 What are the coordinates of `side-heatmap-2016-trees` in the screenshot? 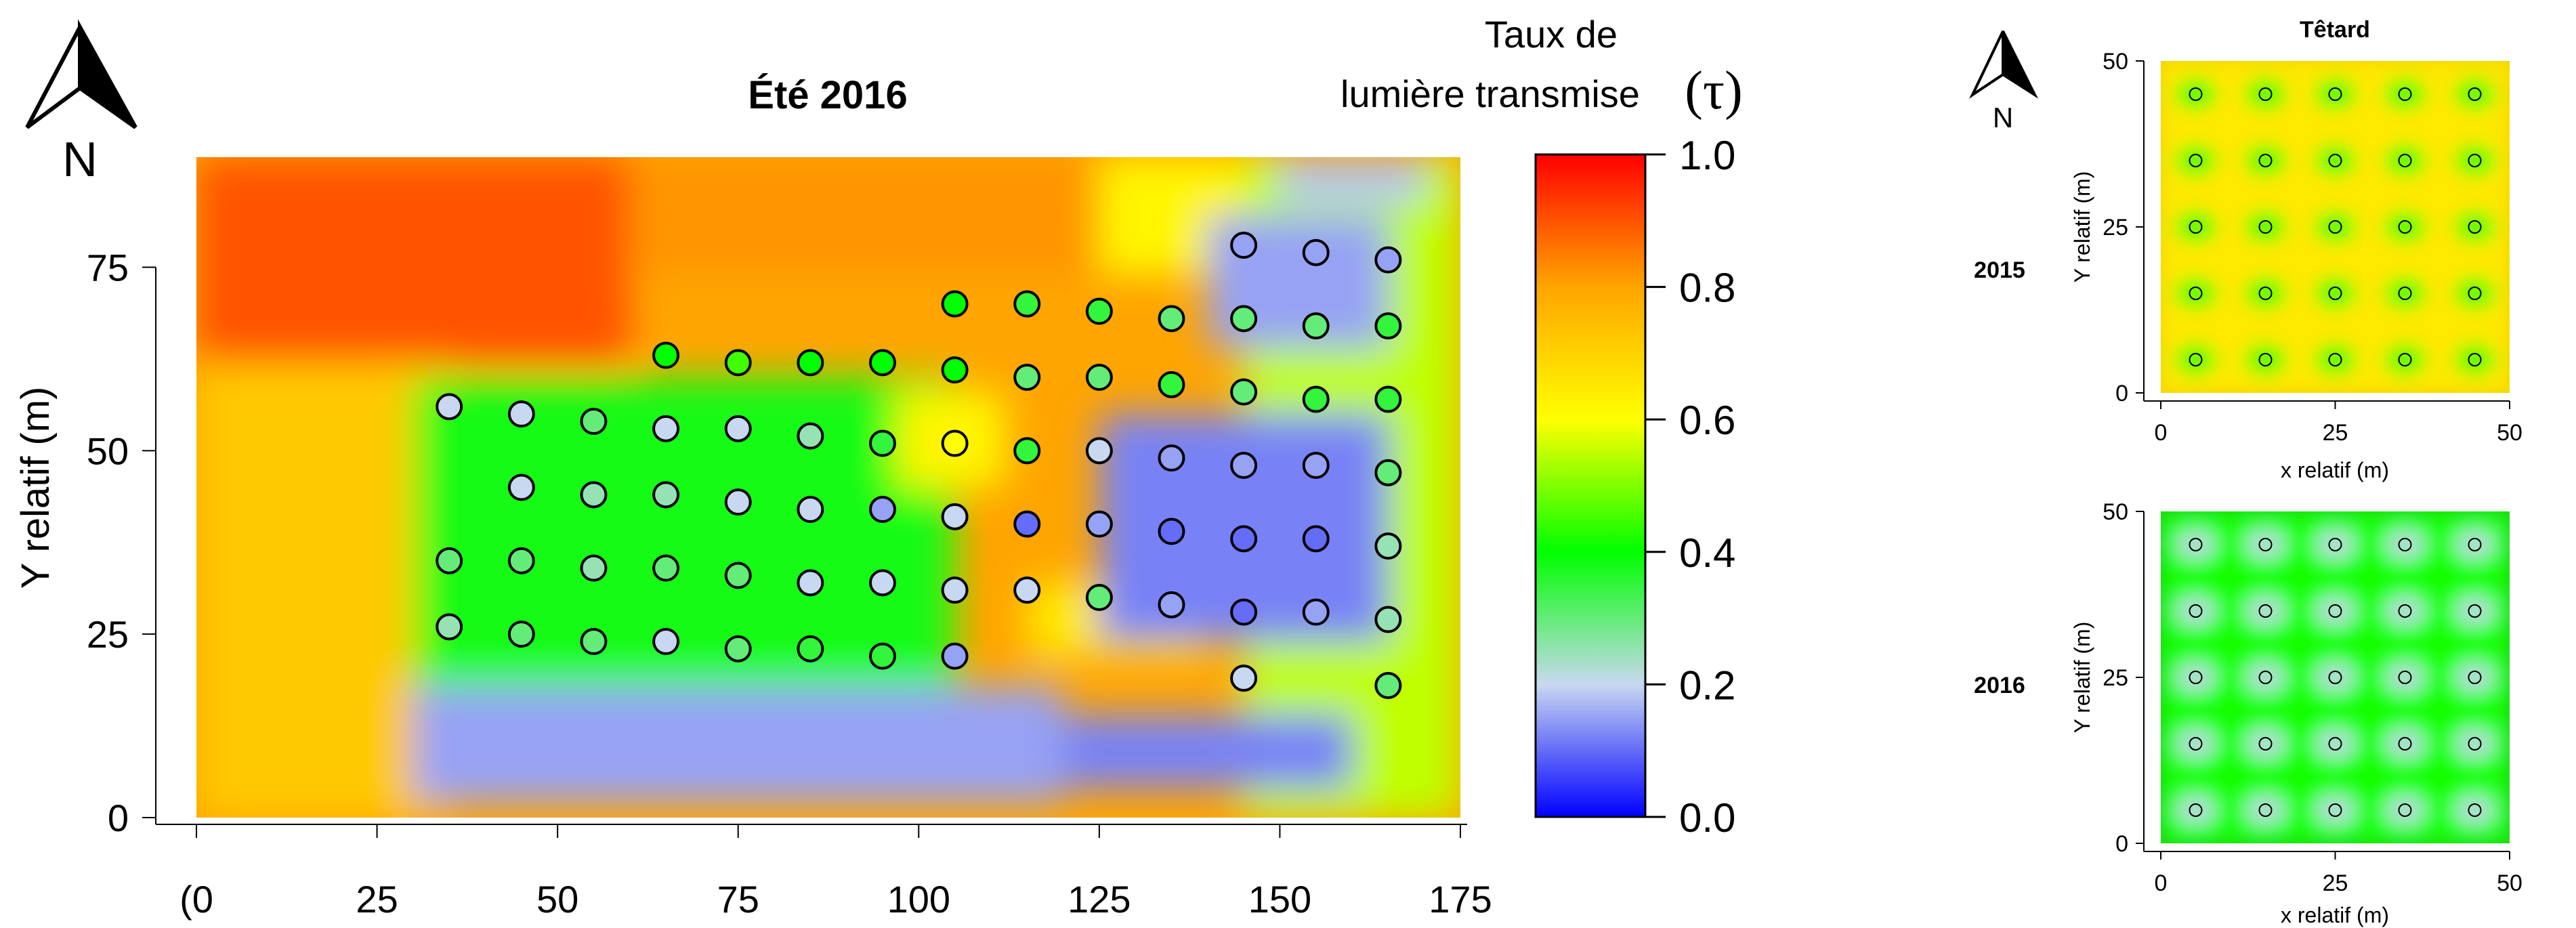 It's located at (2335, 677).